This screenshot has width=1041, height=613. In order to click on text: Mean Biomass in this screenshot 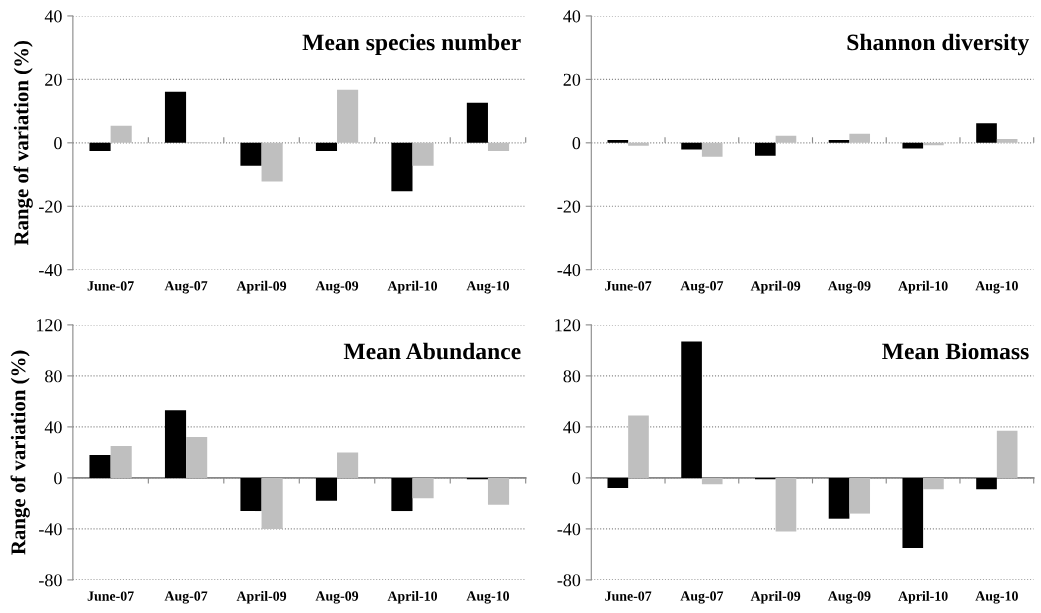, I will do `click(955, 351)`.